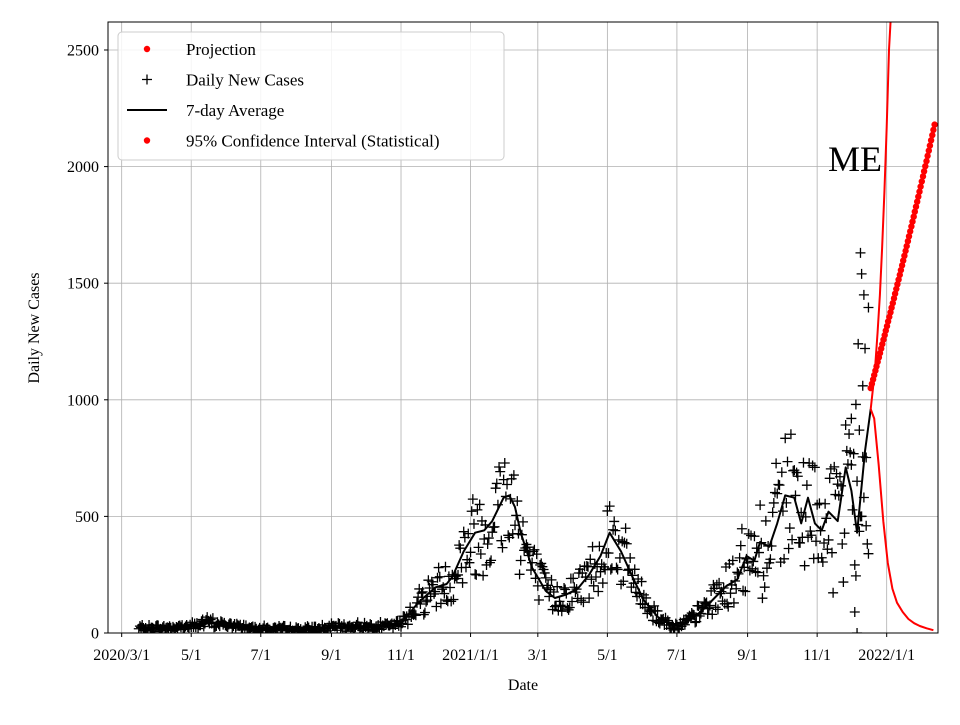  Describe the element at coordinates (747, 655) in the screenshot. I see `x-tick-label: 9/1` at that location.